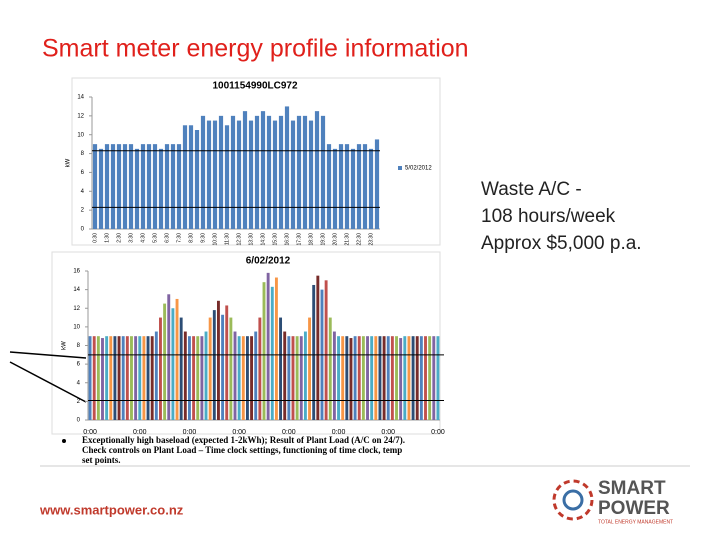 This screenshot has width=720, height=540. Describe the element at coordinates (179, 238) in the screenshot. I see `x-tick-label: 7:30` at that location.